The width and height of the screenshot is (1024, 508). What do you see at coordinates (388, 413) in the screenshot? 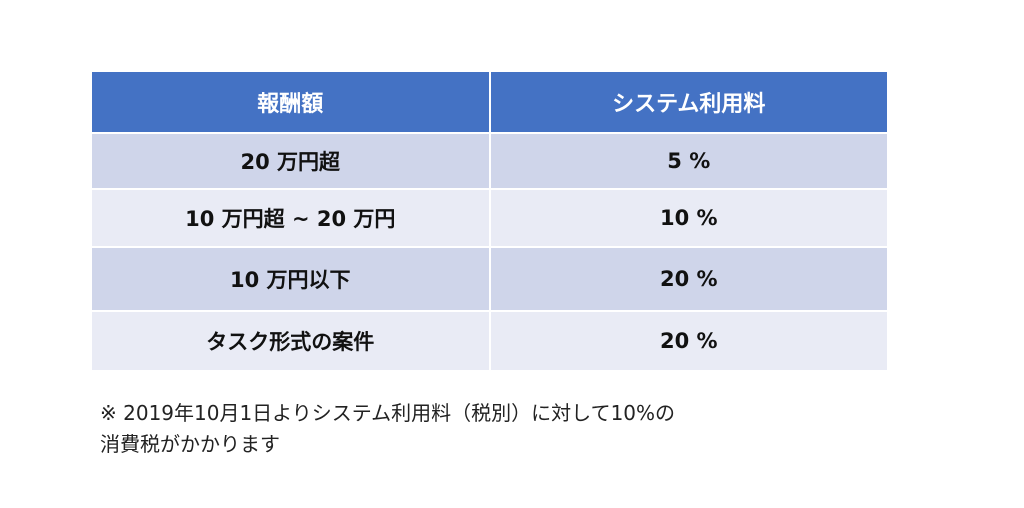
I see `tax-note-line-1: ※ 2019年10月1日よりシステム利用料（税別）に対して10%の` at bounding box center [388, 413].